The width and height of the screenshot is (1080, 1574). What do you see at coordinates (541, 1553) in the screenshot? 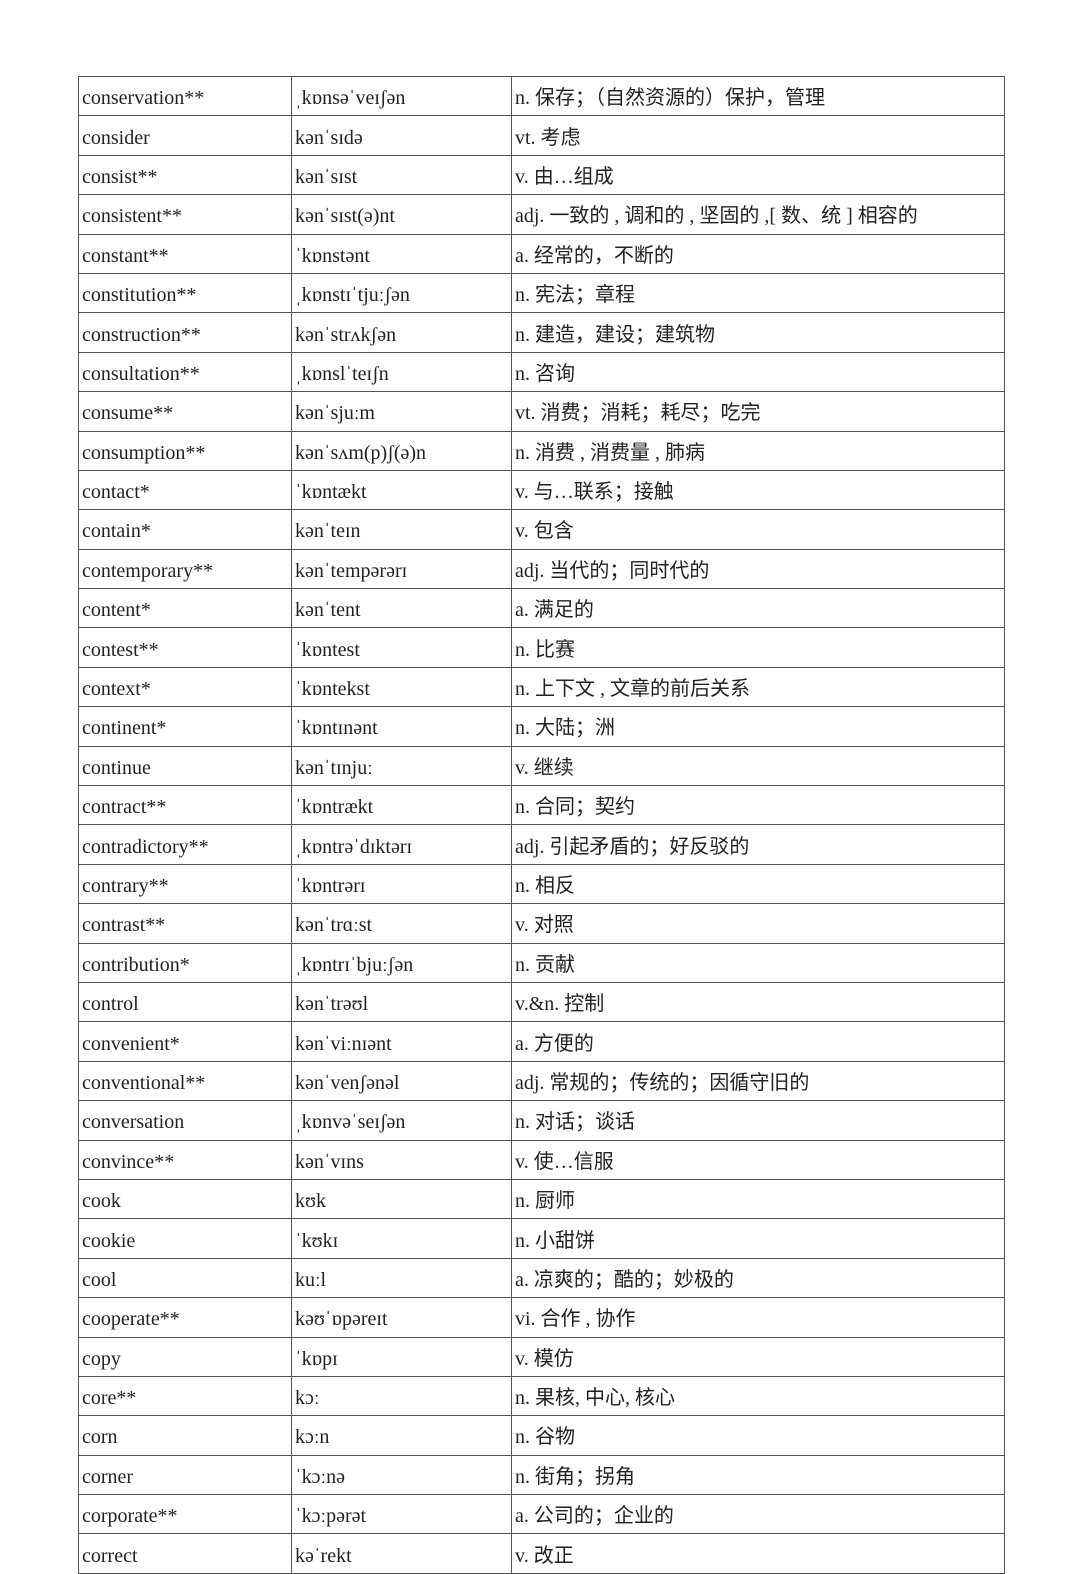
I see `table-row: correct kəˈrekt v. 改正` at bounding box center [541, 1553].